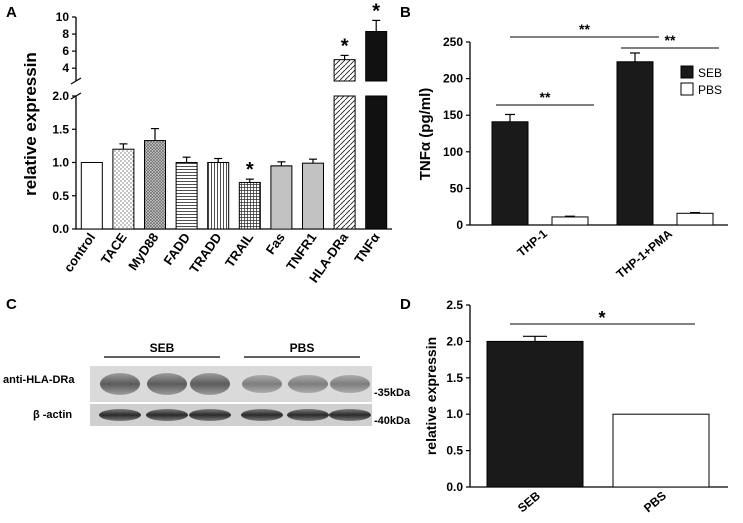 This screenshot has width=743, height=523. What do you see at coordinates (76, 81) in the screenshot?
I see `axis-break-mark` at bounding box center [76, 81].